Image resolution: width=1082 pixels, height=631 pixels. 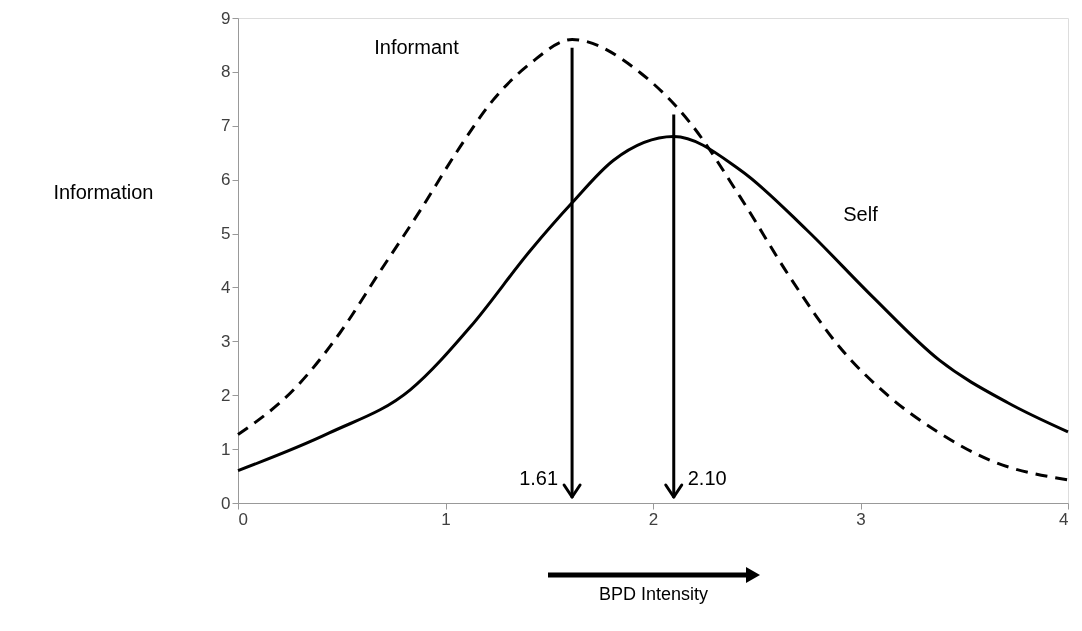 What do you see at coordinates (103, 192) in the screenshot?
I see `y-axis-title: Information` at bounding box center [103, 192].